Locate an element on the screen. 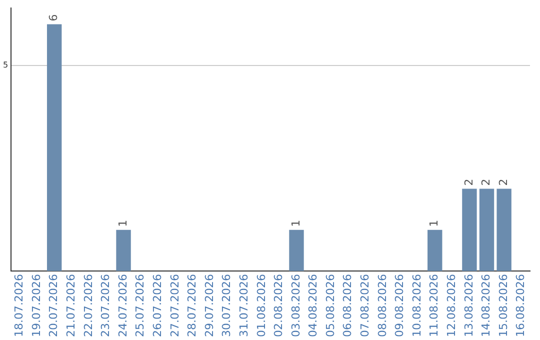 The height and width of the screenshot is (340, 540). y-tick-label: 5 is located at coordinates (5, 65).